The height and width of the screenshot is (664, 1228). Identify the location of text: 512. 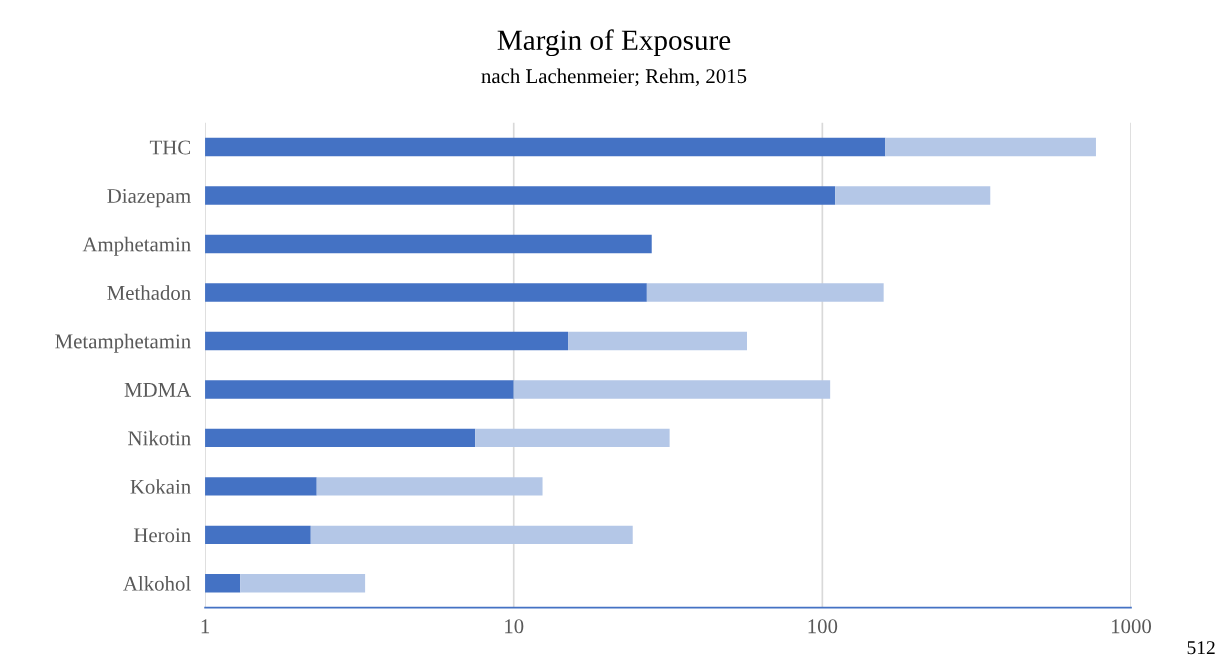
(1201, 648).